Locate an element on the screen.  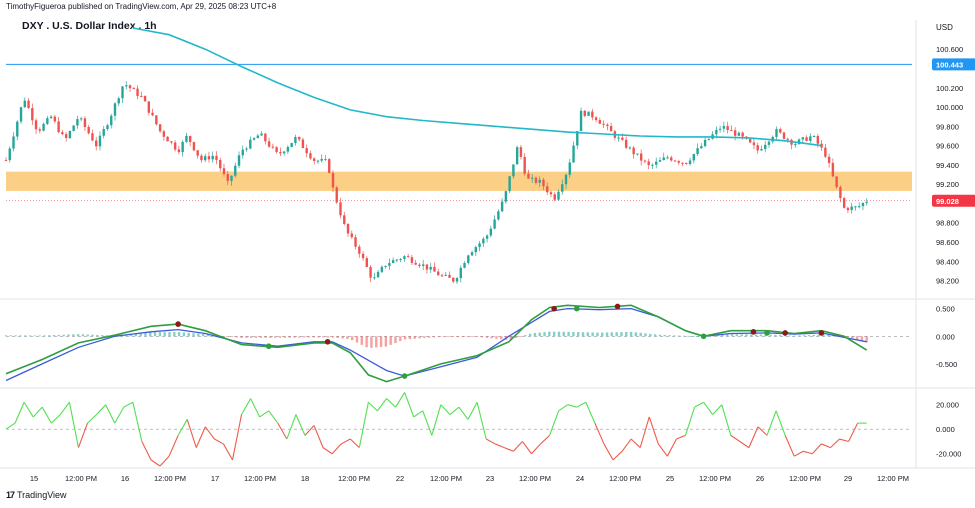
signal-line is located at coordinates (436, 344).